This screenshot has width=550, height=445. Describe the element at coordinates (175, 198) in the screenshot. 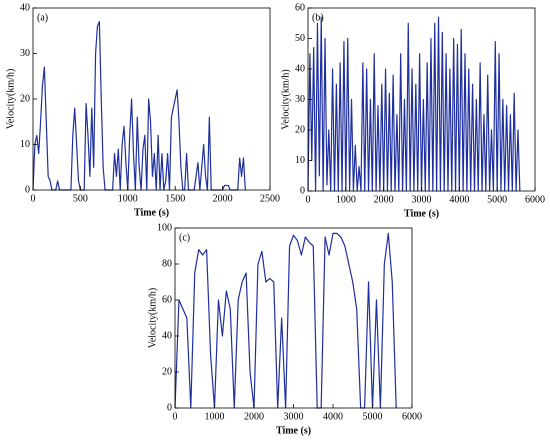

I see `x-tick-label: 1500` at that location.